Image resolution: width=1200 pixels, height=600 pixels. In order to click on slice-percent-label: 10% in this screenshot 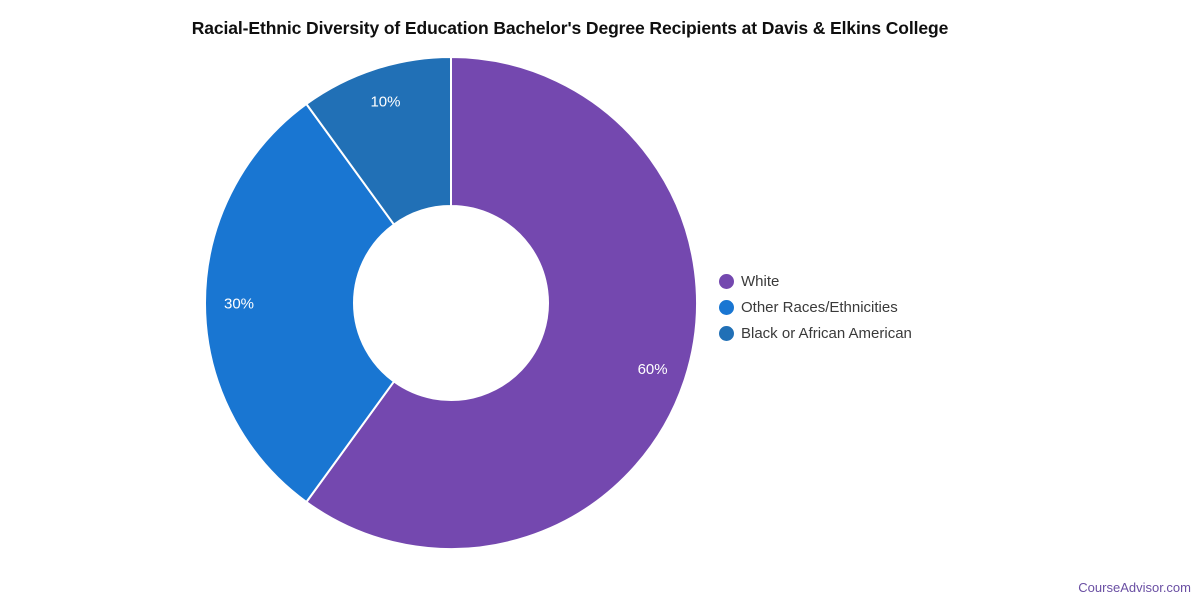, I will do `click(385, 102)`.